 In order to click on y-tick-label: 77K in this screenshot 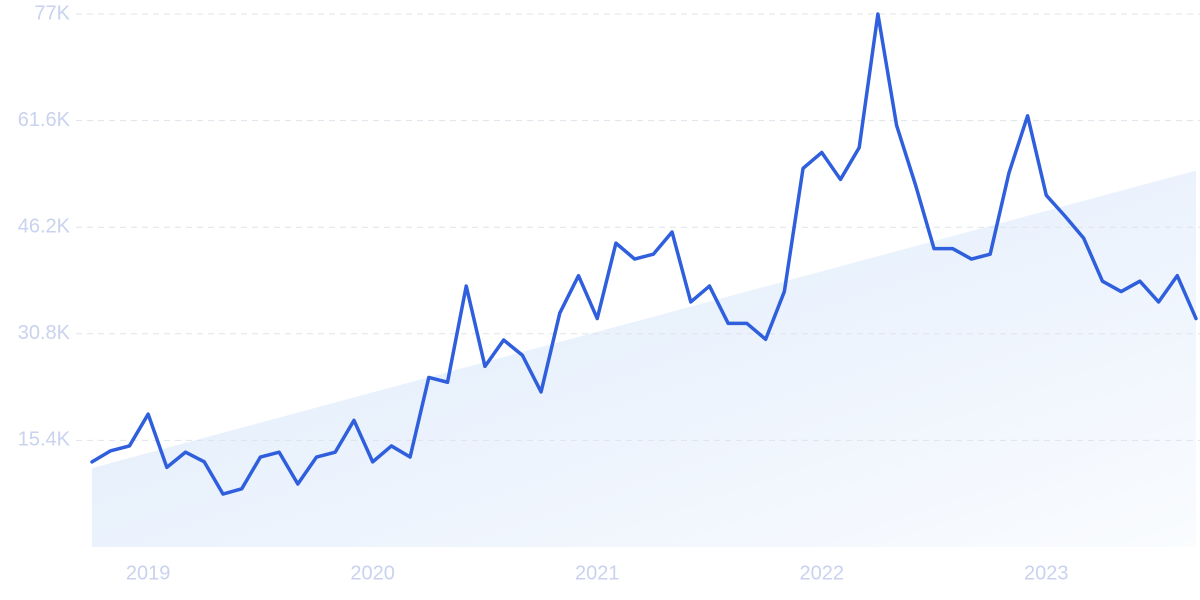, I will do `click(52, 13)`.